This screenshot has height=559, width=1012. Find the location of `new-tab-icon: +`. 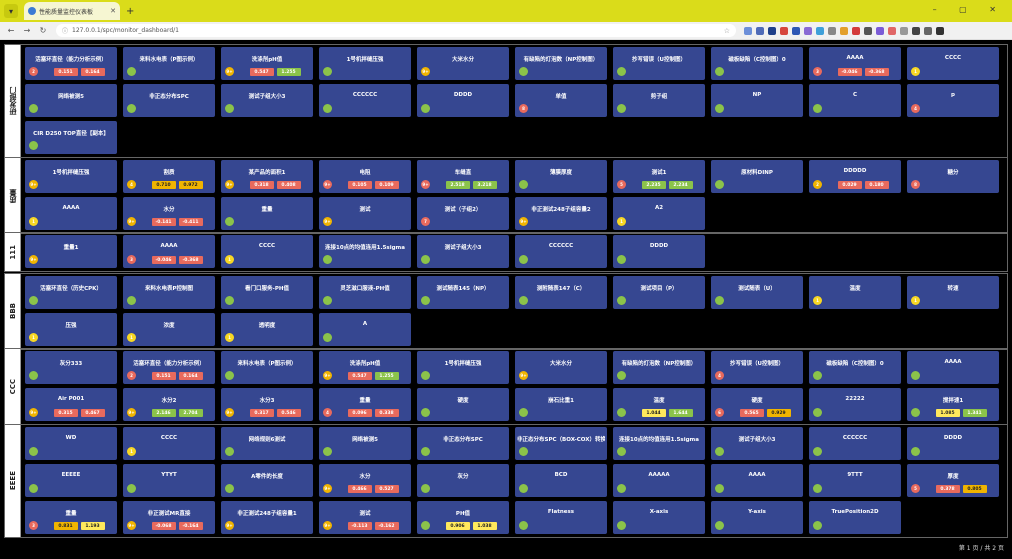

new-tab-icon: + is located at coordinates (130, 11).